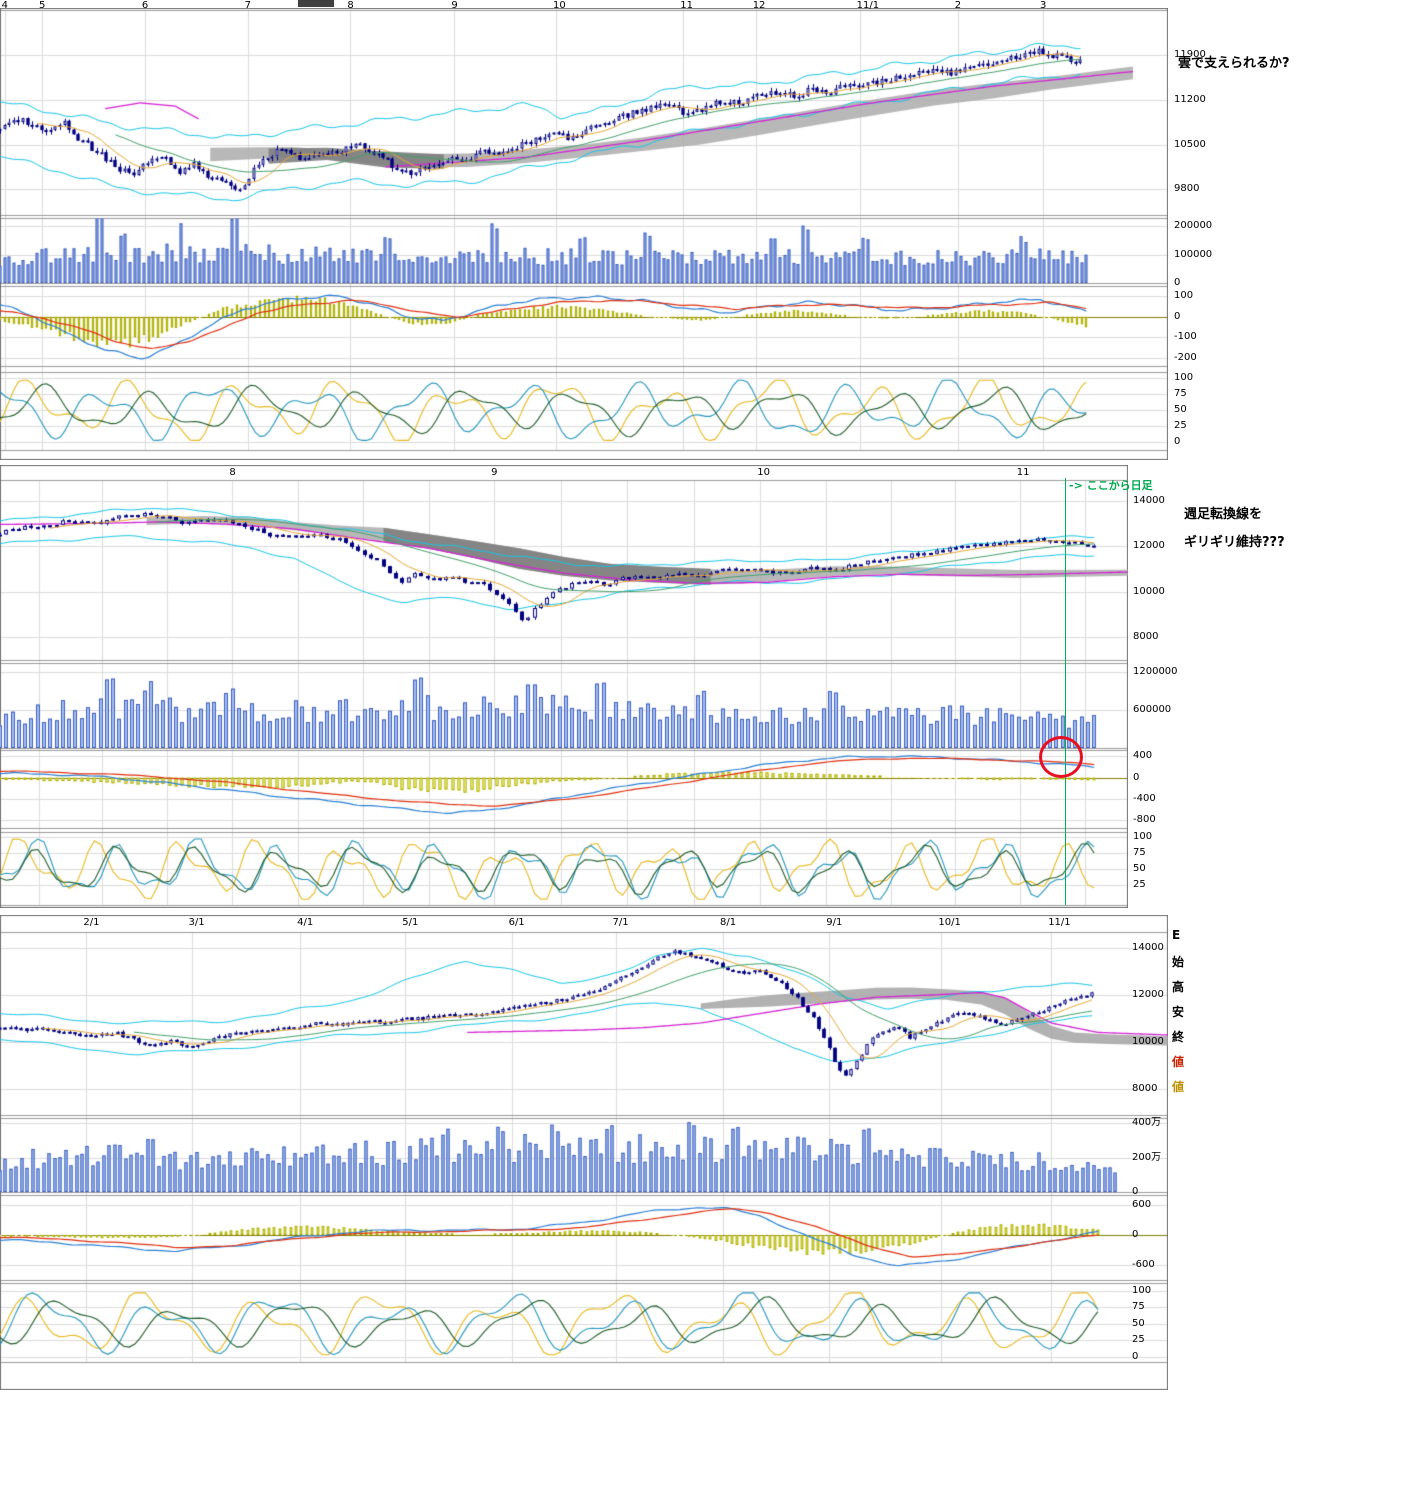 The width and height of the screenshot is (1404, 1512). I want to click on y-axis-label-volume: 200万, so click(1147, 1157).